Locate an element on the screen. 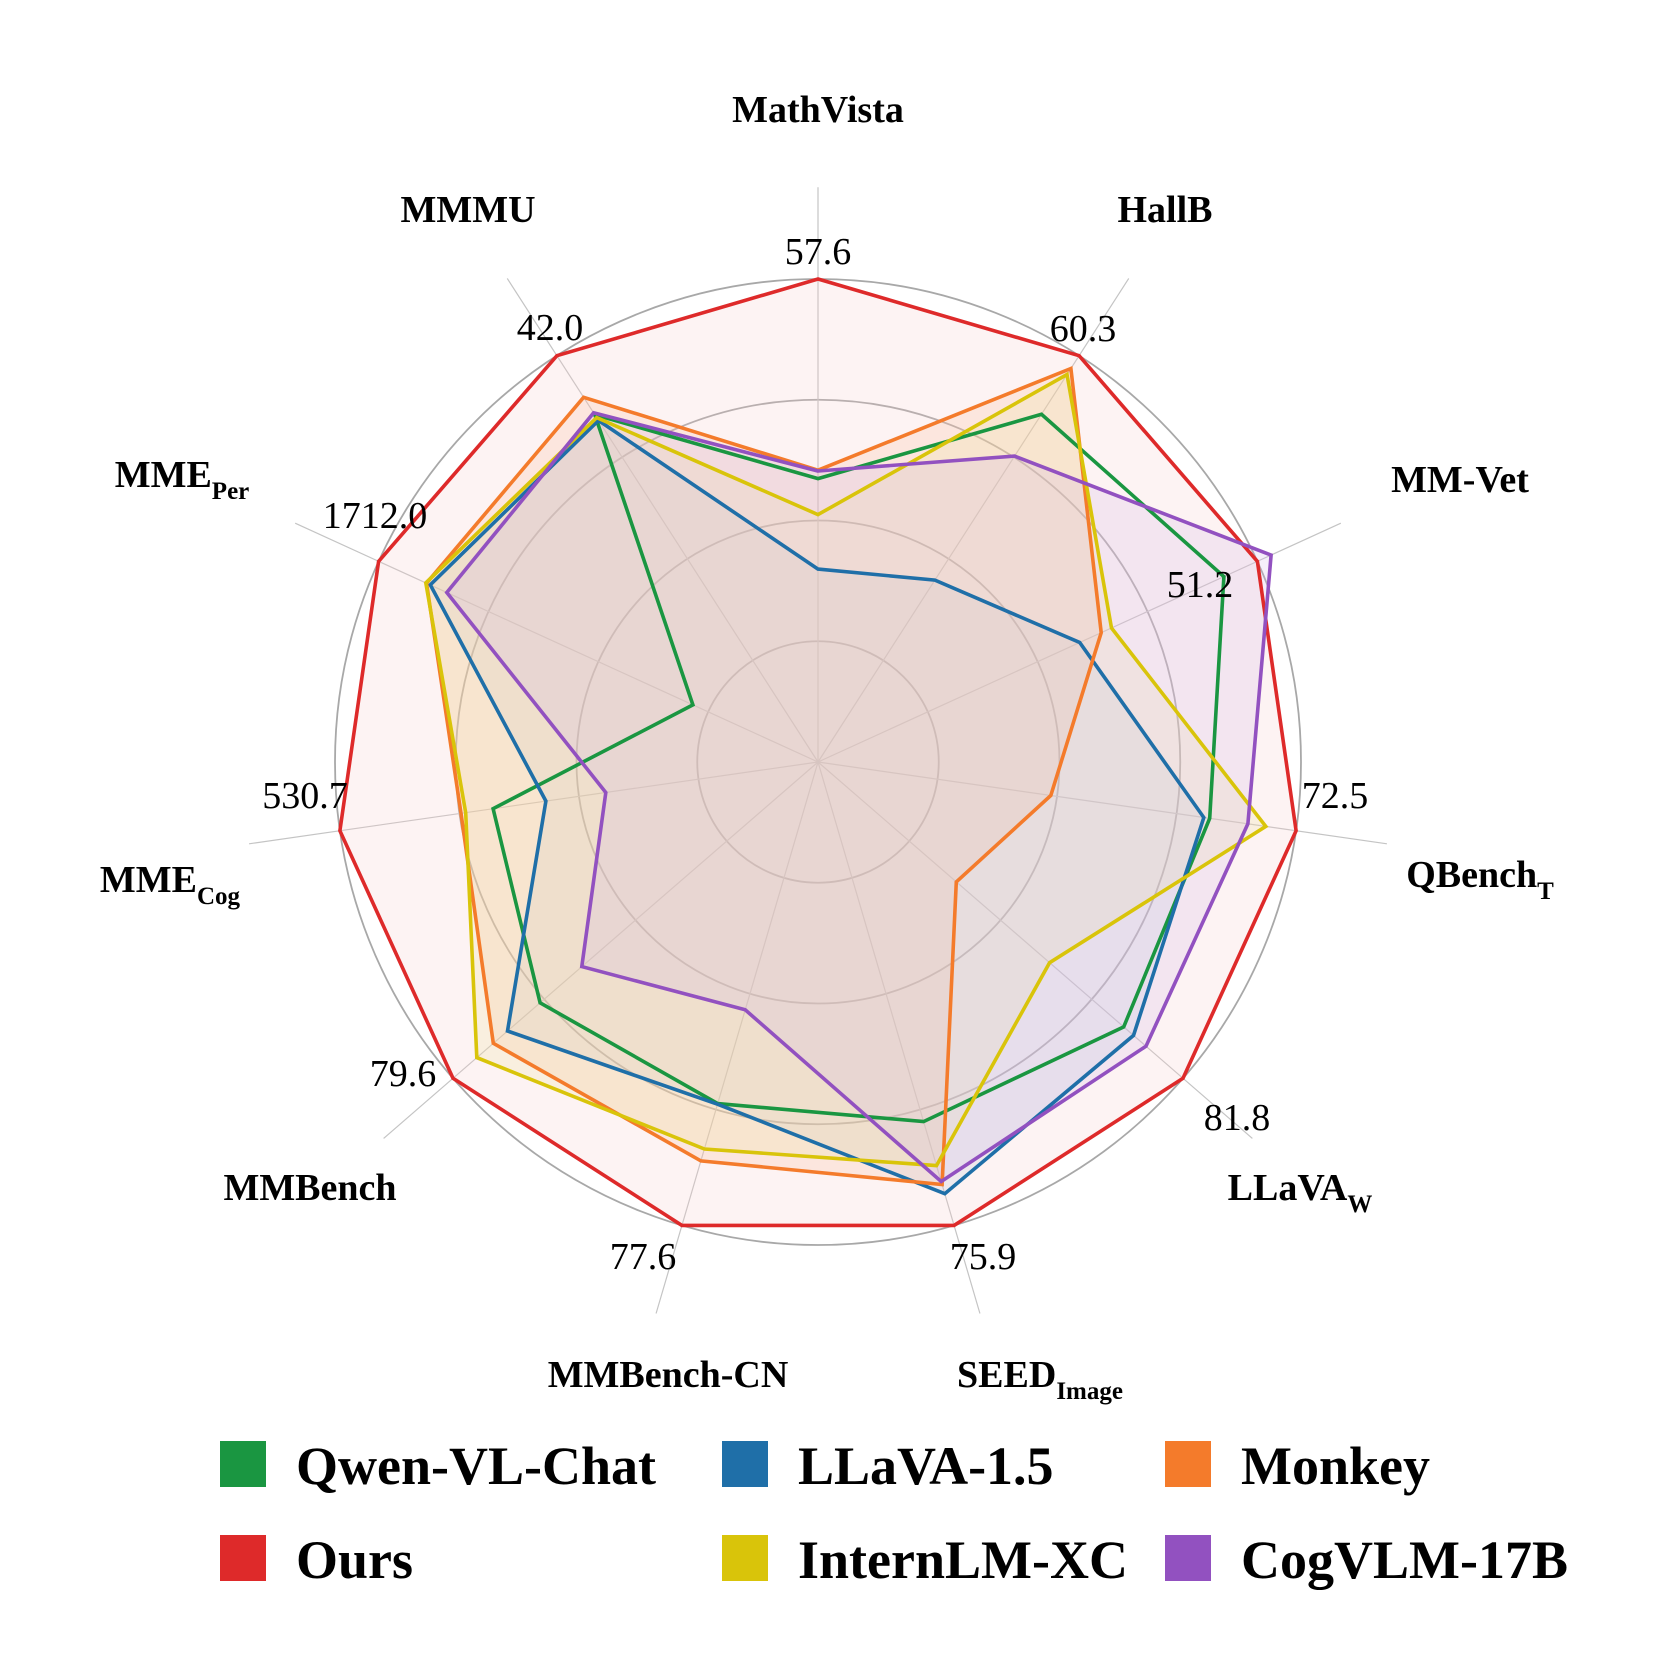 The height and width of the screenshot is (1670, 1670). axis-title-subscript: Cog is located at coordinates (219, 896).